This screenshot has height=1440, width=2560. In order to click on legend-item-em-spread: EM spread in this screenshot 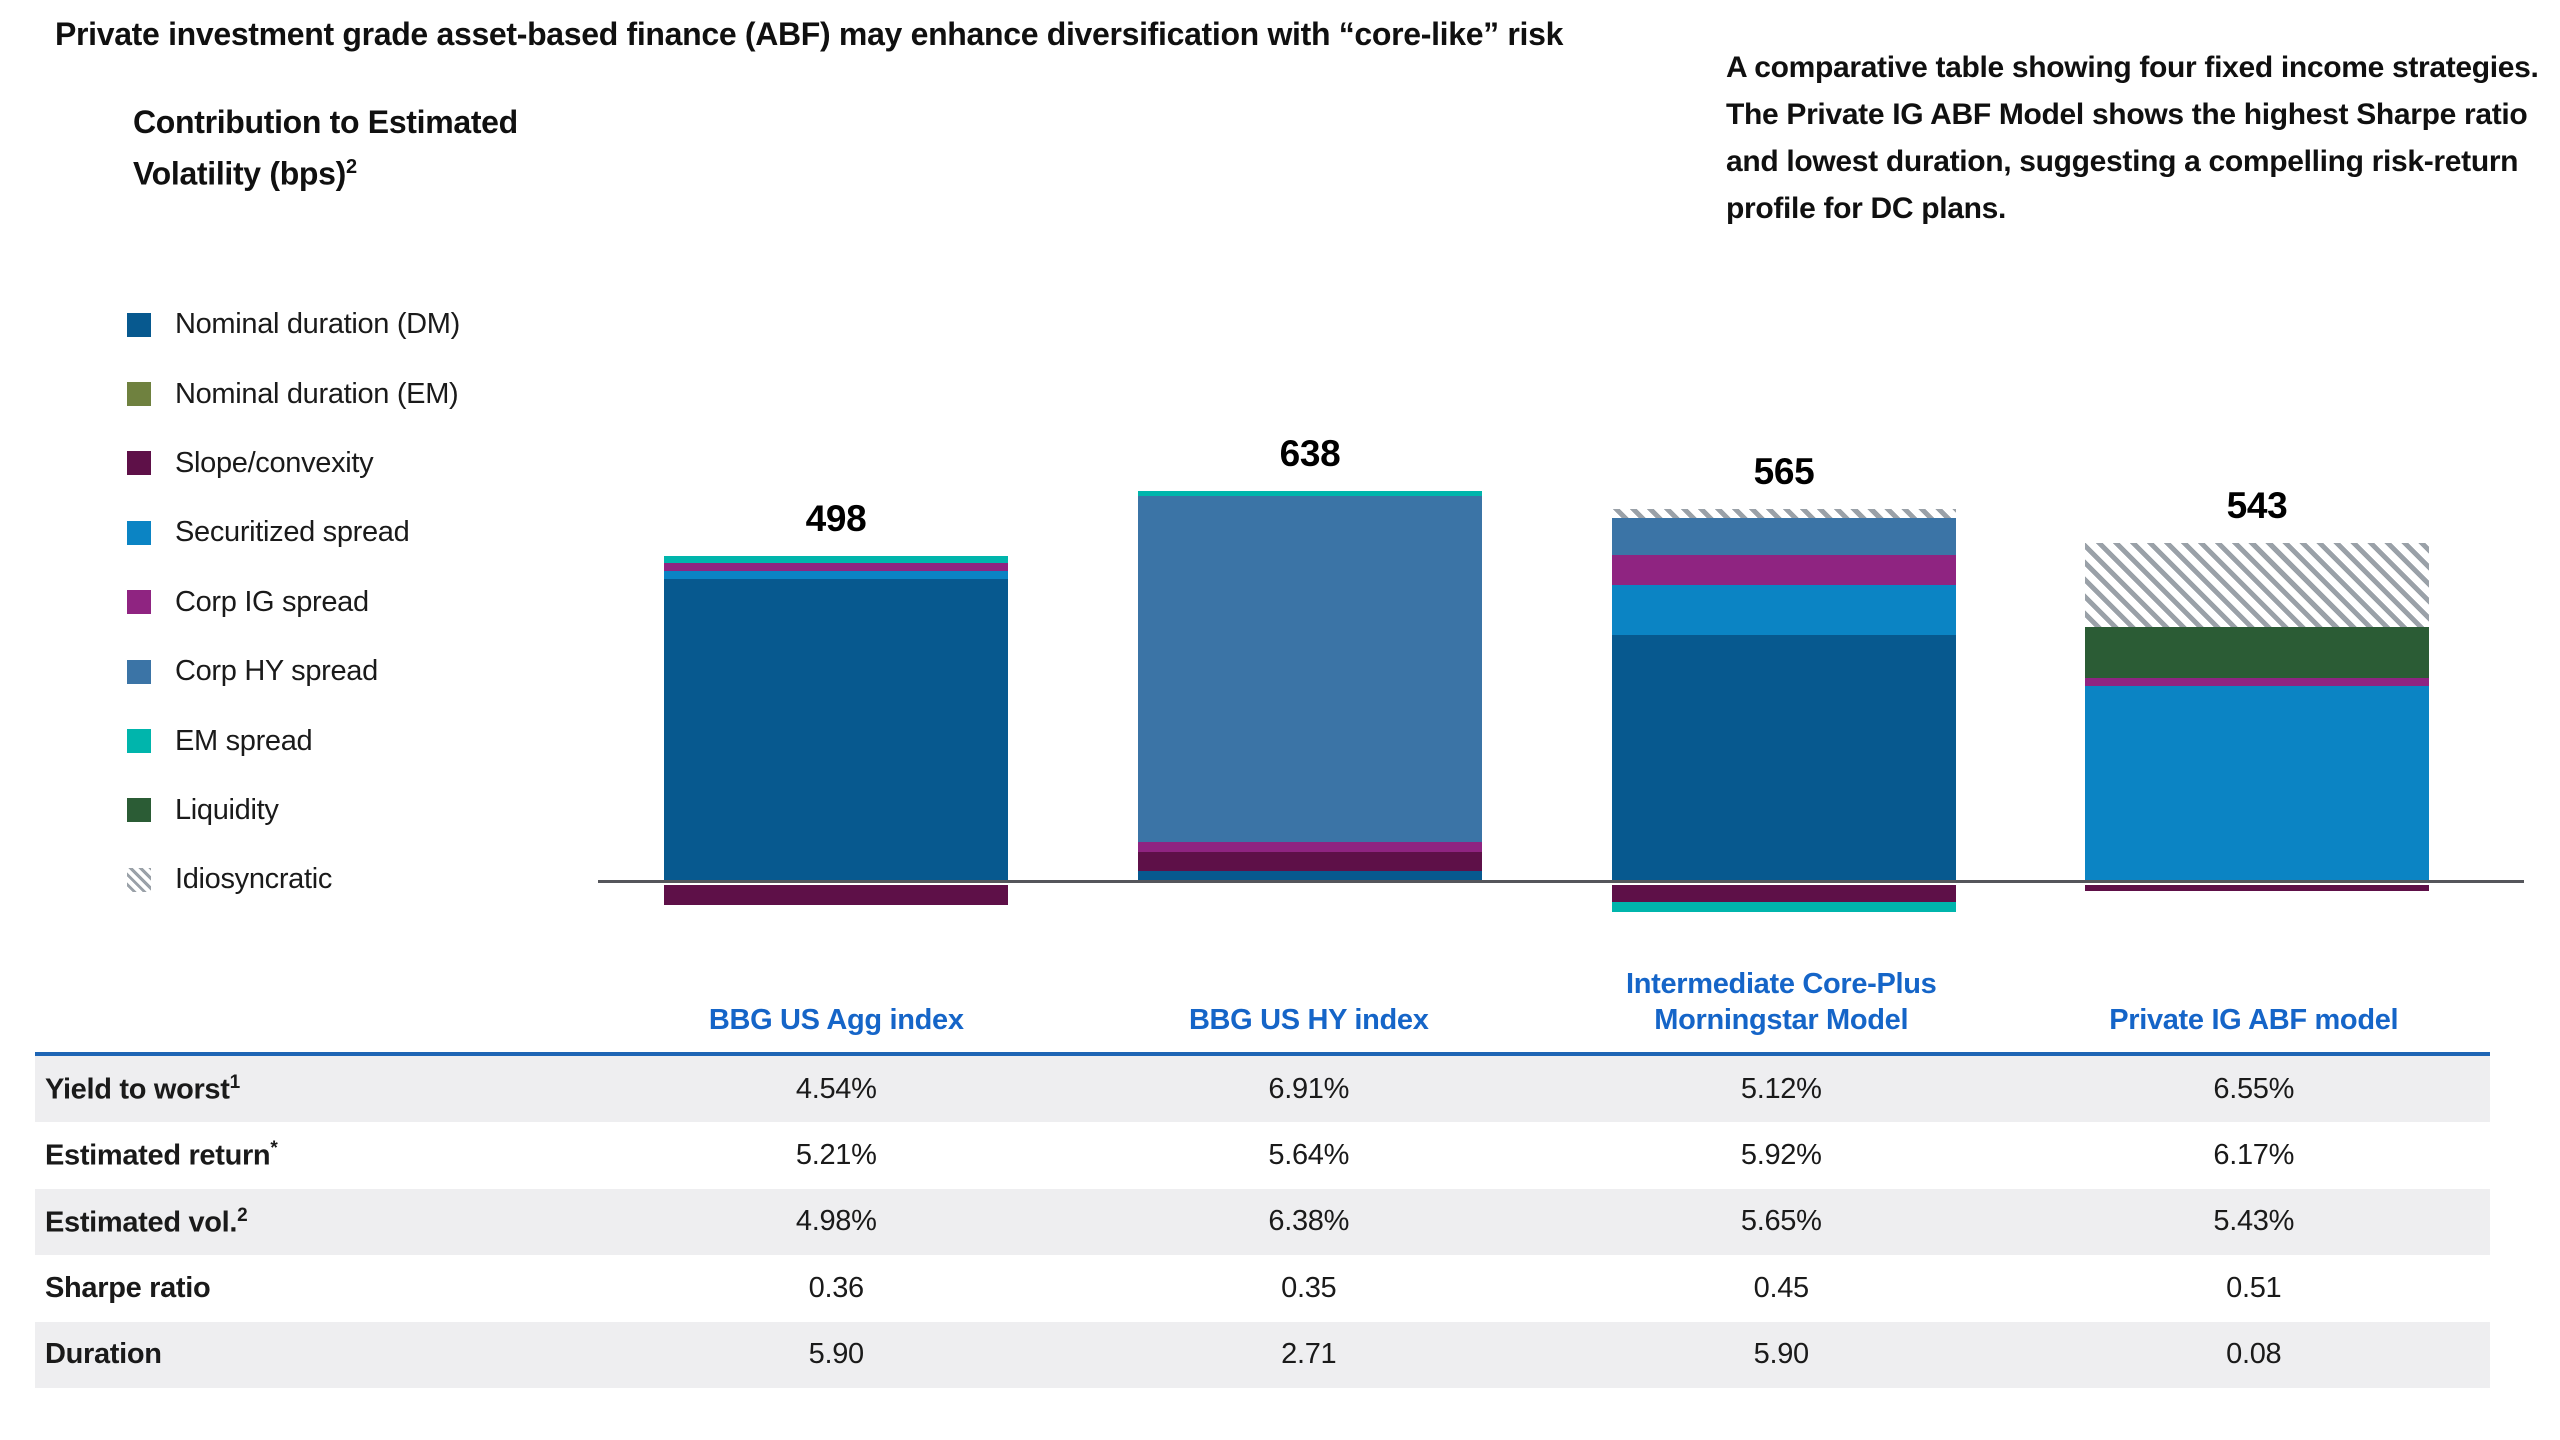, I will do `click(293, 740)`.